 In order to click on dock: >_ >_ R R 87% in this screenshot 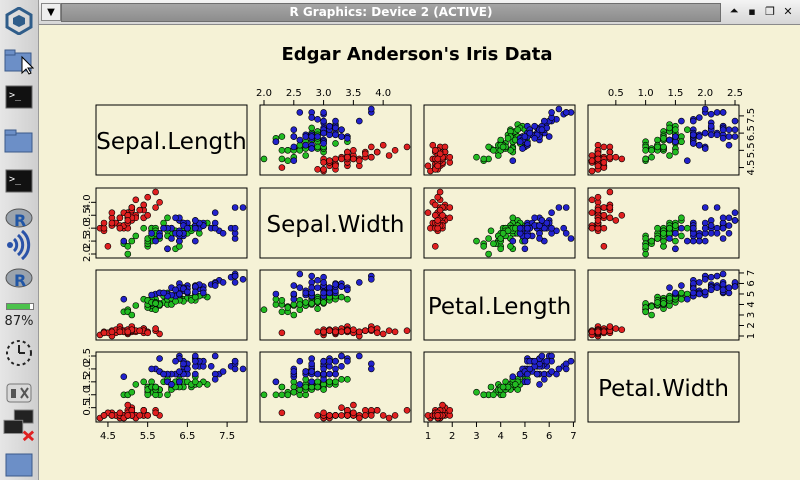, I will do `click(19, 240)`.